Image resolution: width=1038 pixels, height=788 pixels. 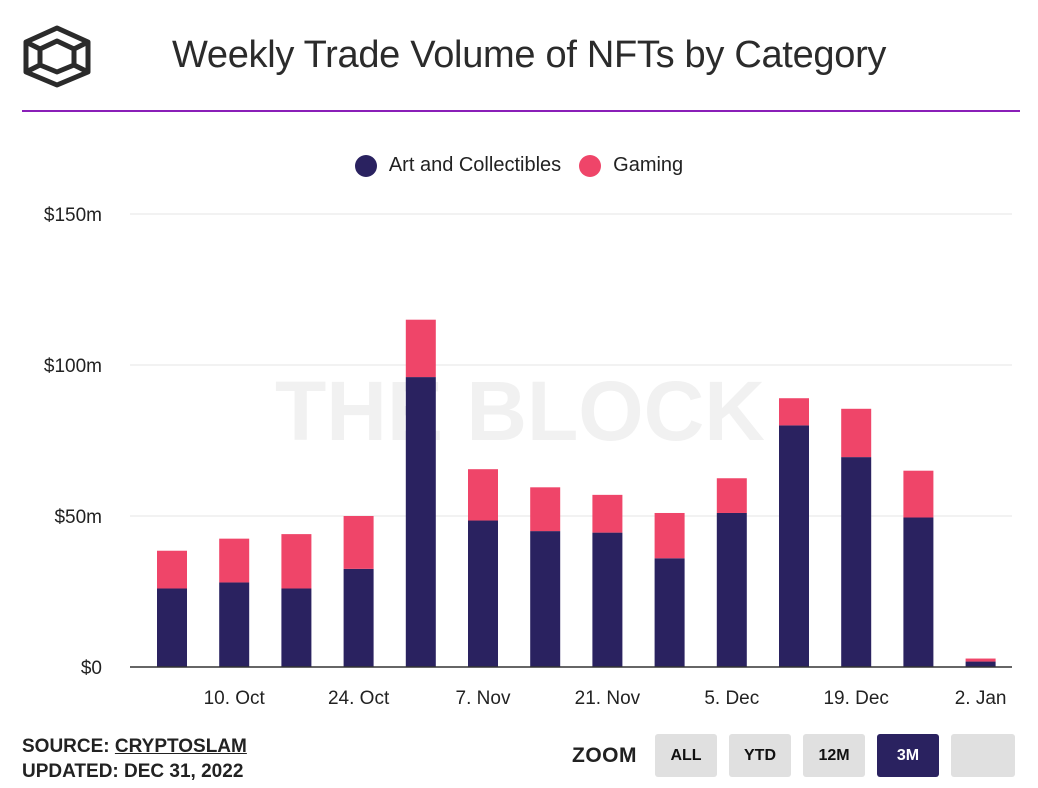 What do you see at coordinates (475, 165) in the screenshot?
I see `legend-label-art: Art and Collectibles` at bounding box center [475, 165].